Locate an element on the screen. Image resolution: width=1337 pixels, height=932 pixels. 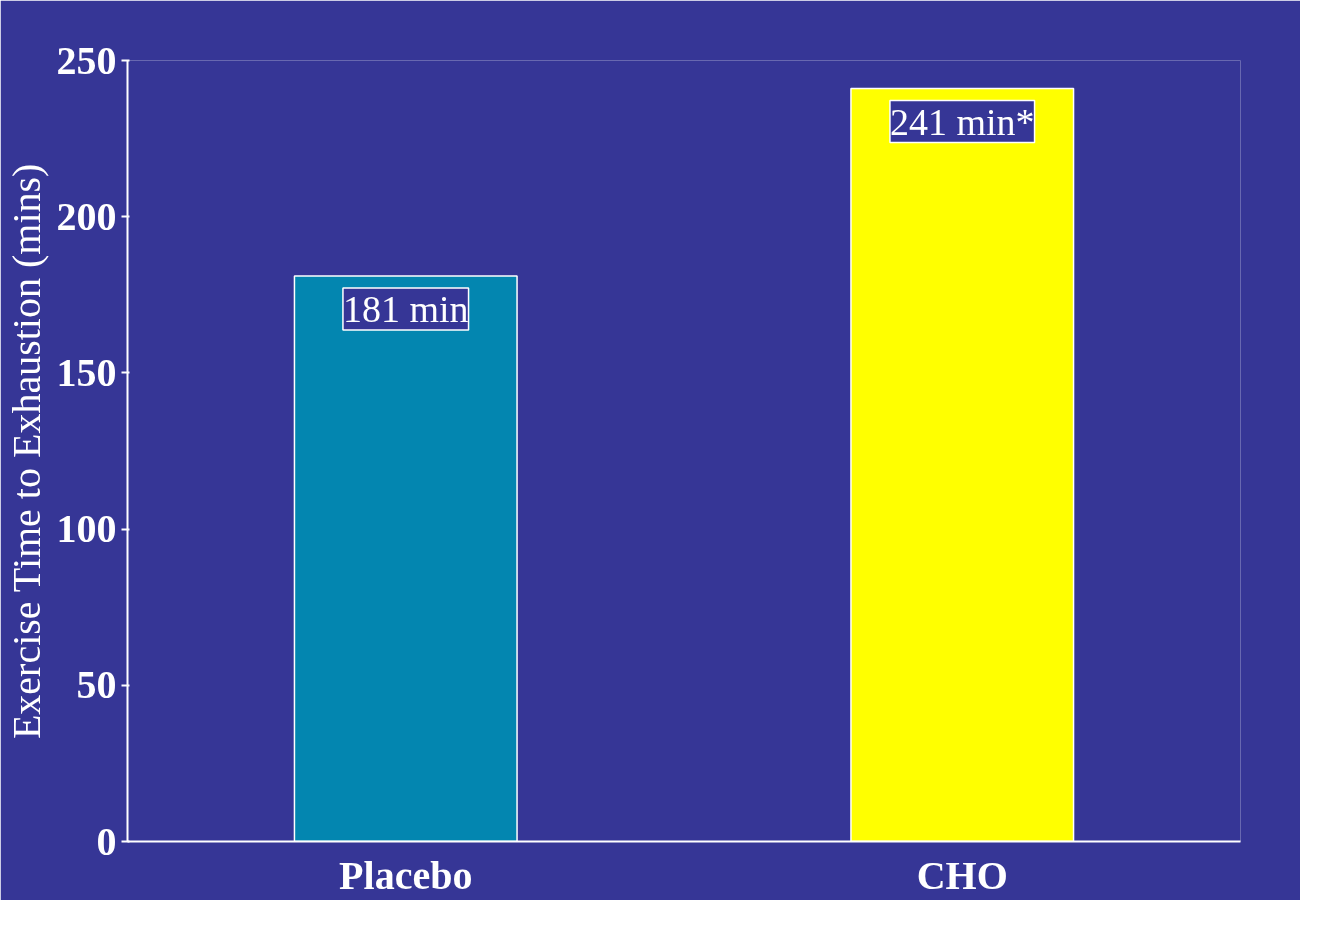
x-tick-label: CHO is located at coordinates (962, 875).